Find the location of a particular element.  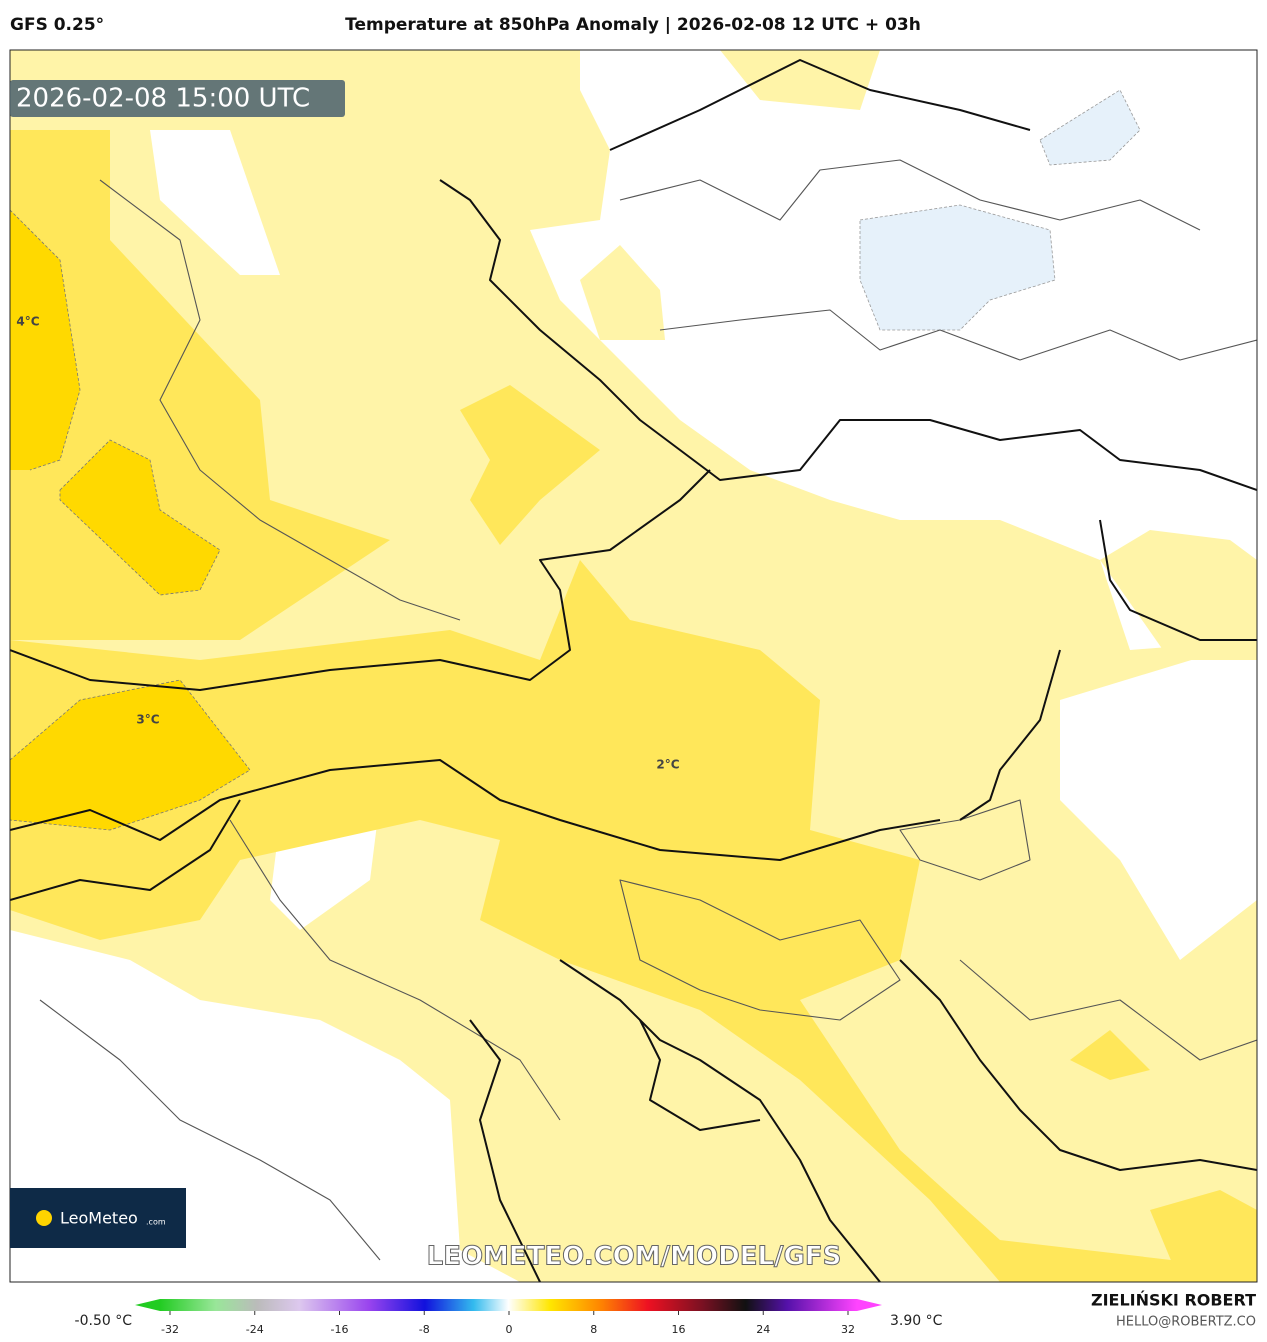

colorbar-tick-label: -16 is located at coordinates (340, 1329).